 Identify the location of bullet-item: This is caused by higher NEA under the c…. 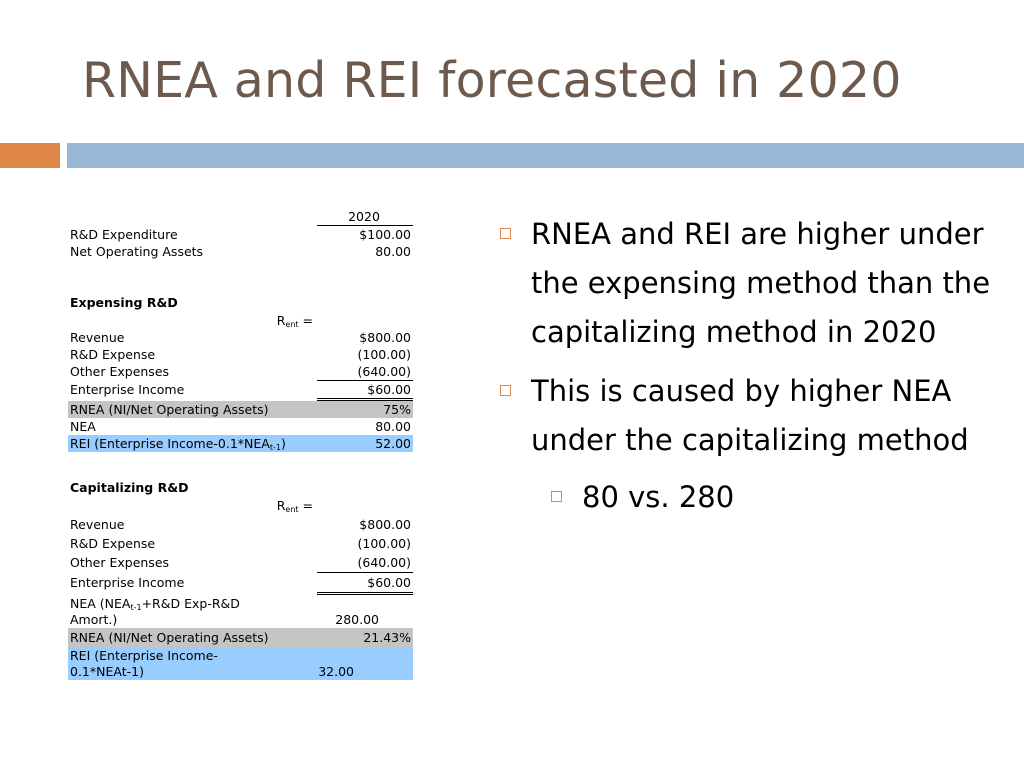
(753, 416).